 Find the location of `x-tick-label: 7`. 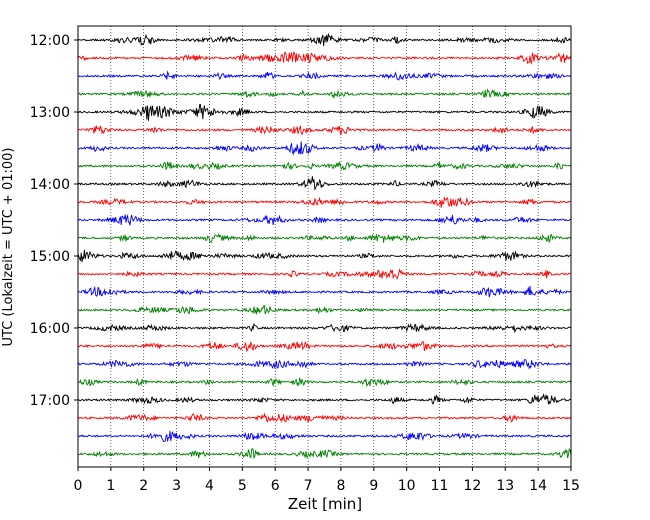

x-tick-label: 7 is located at coordinates (308, 486).